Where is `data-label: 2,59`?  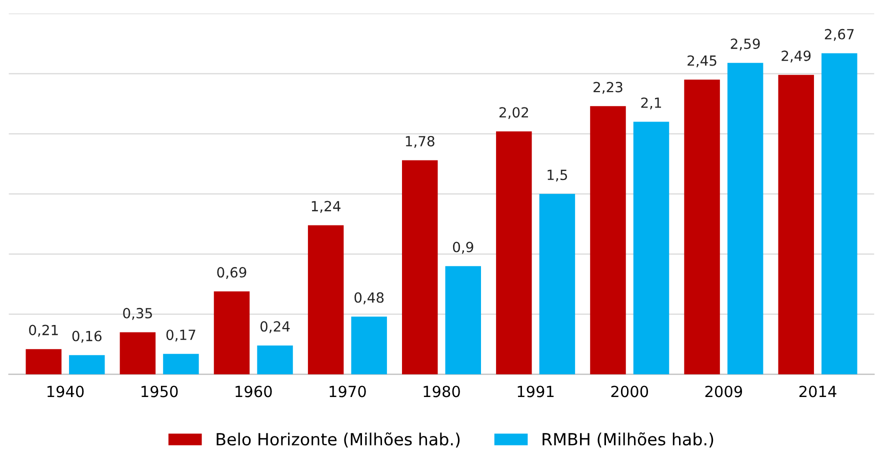
data-label: 2,59 is located at coordinates (745, 44).